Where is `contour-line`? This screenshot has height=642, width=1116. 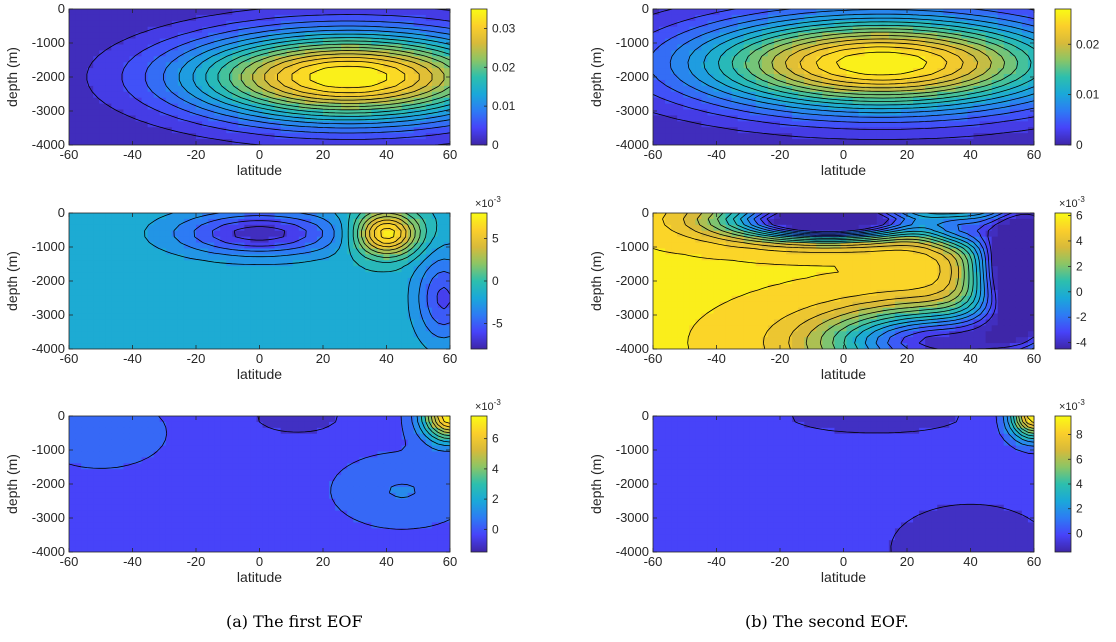 contour-line is located at coordinates (306, 77).